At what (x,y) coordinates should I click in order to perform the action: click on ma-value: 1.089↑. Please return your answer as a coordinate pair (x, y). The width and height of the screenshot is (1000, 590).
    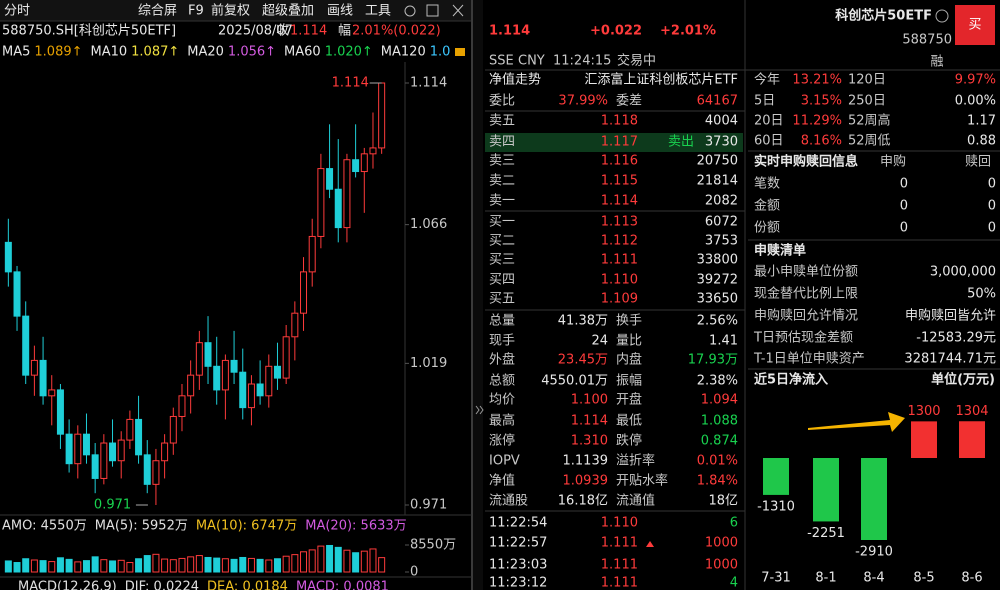
    Looking at the image, I should click on (58, 52).